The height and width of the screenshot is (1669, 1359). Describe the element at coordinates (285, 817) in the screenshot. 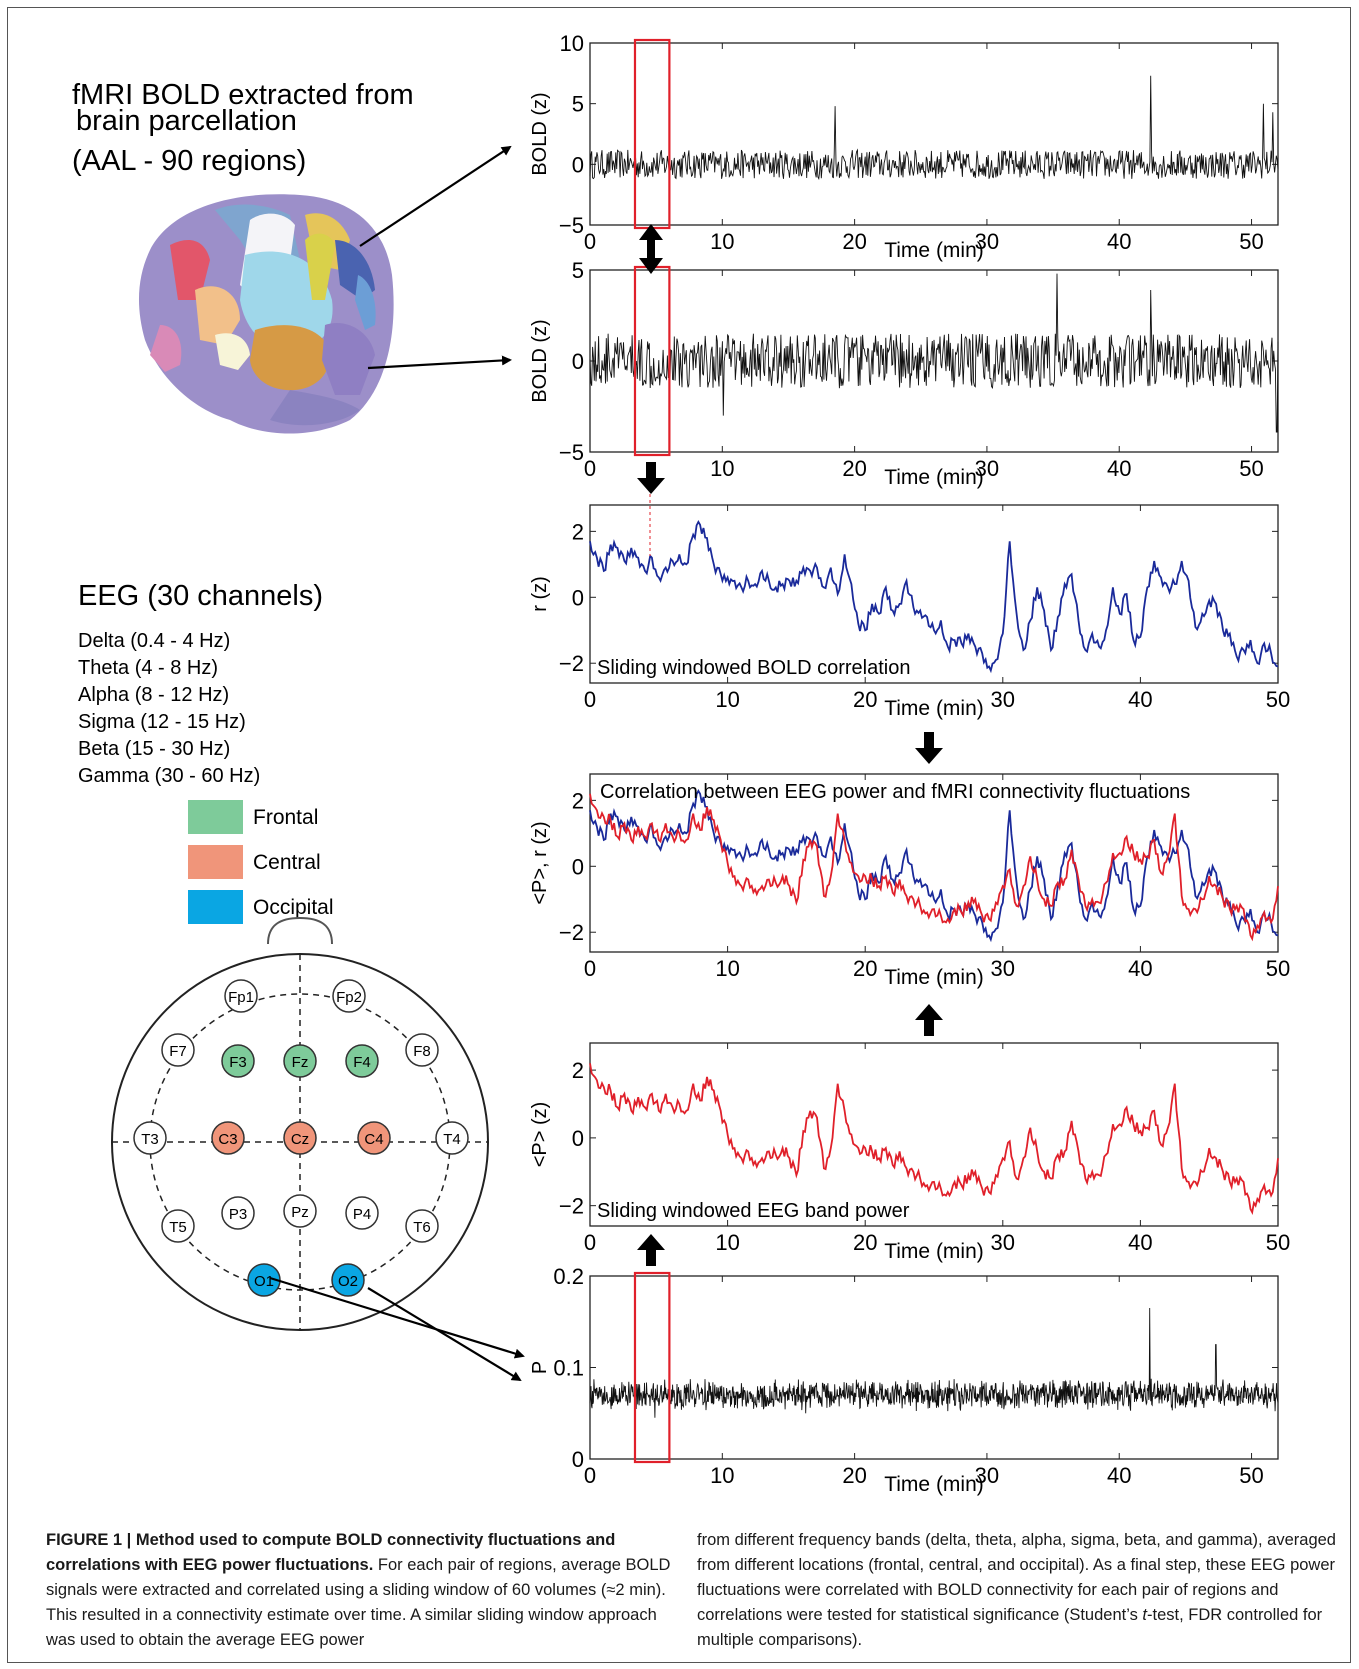

I see `legend-label: Frontal` at that location.